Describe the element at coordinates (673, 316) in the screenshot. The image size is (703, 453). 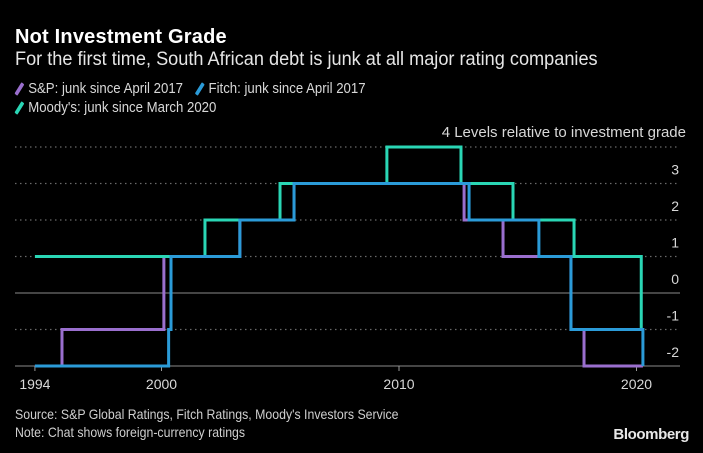
I see `y-tick-label: -1` at that location.